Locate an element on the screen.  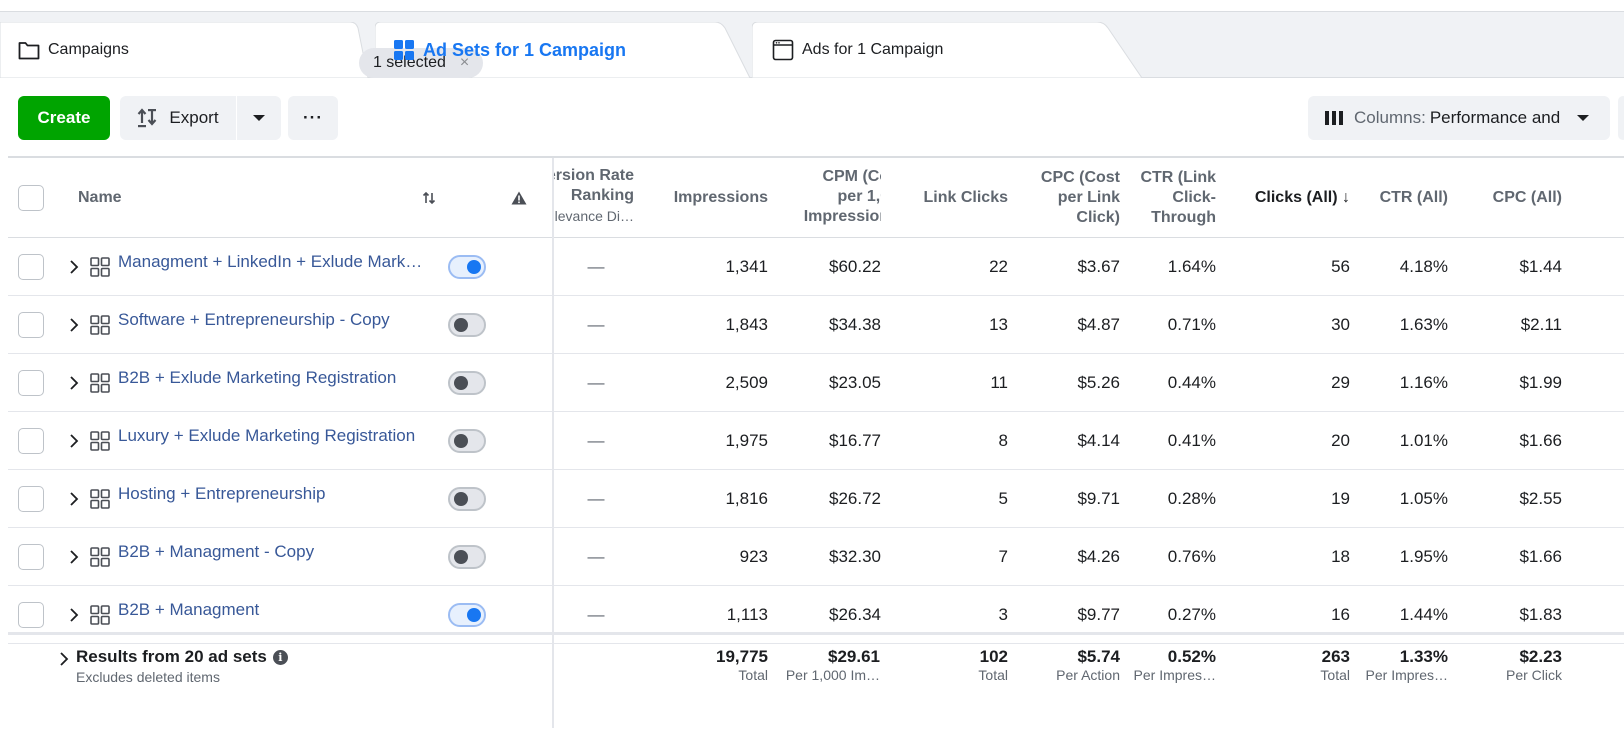
more-options-button: ··· is located at coordinates (313, 118).